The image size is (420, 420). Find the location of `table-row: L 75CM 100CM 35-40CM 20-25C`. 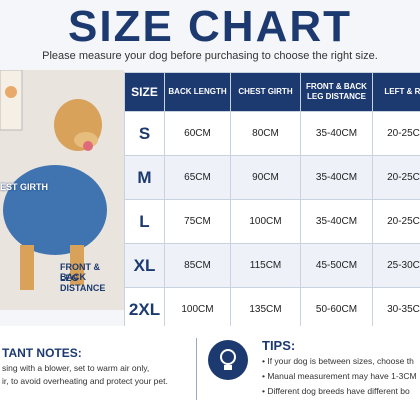

table-row: L 75CM 100CM 35-40CM 20-25C is located at coordinates (272, 221).